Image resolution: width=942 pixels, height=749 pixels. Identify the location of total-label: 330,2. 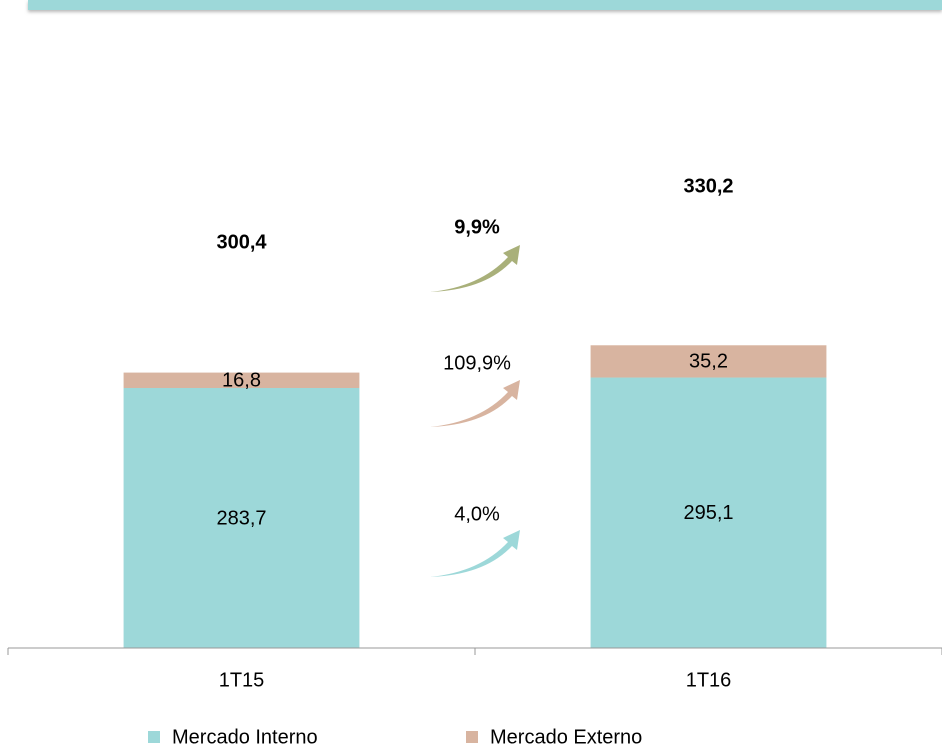
(708, 186).